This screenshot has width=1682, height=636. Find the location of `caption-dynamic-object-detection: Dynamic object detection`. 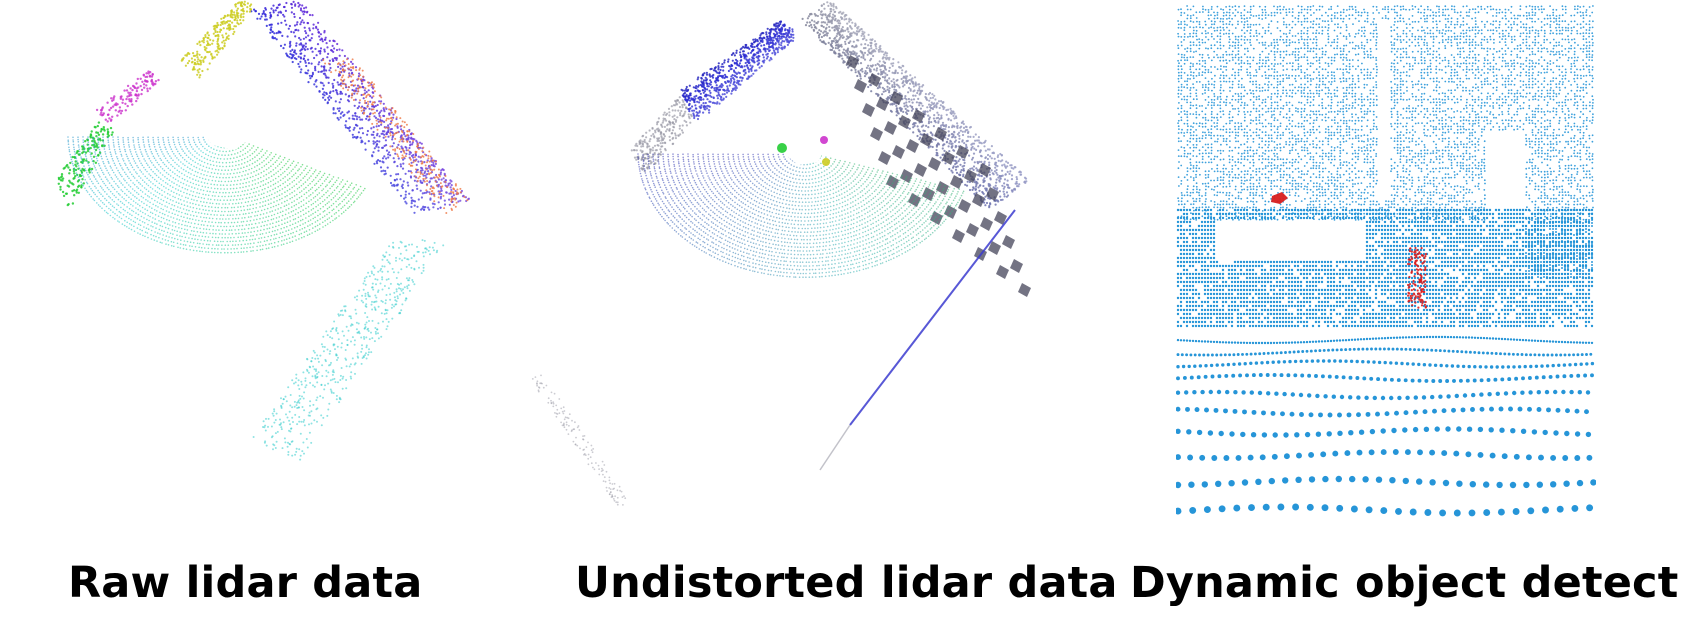

caption-dynamic-object-detection: Dynamic object detection is located at coordinates (1406, 583).